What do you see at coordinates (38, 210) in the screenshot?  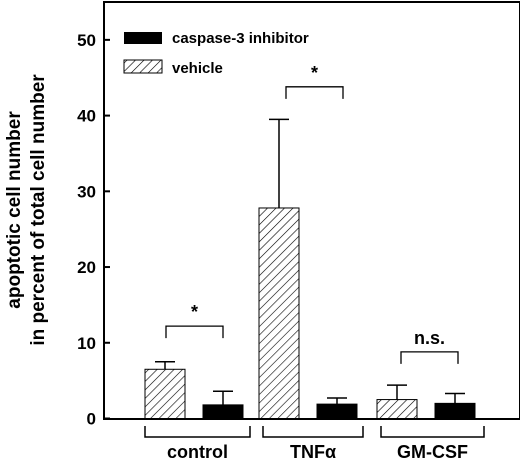 I see `y-axis-label-line2: in percent of total cell number` at bounding box center [38, 210].